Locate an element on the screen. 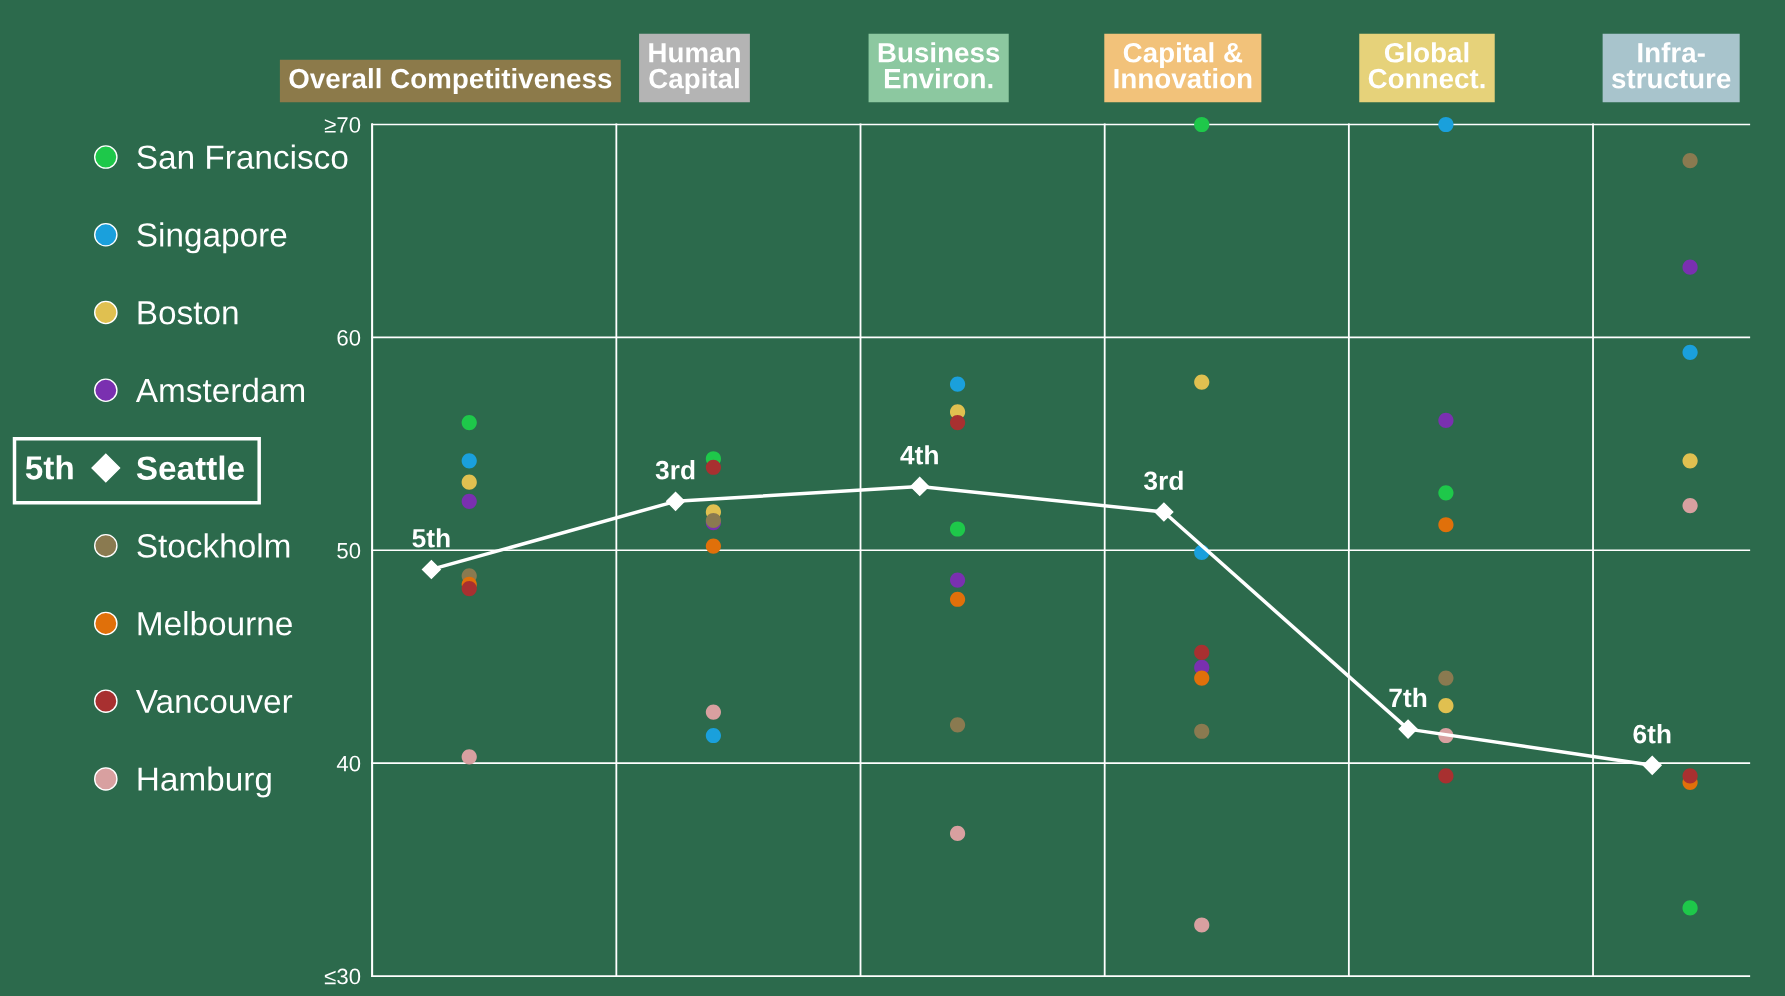  annotation: 4th is located at coordinates (919, 455).